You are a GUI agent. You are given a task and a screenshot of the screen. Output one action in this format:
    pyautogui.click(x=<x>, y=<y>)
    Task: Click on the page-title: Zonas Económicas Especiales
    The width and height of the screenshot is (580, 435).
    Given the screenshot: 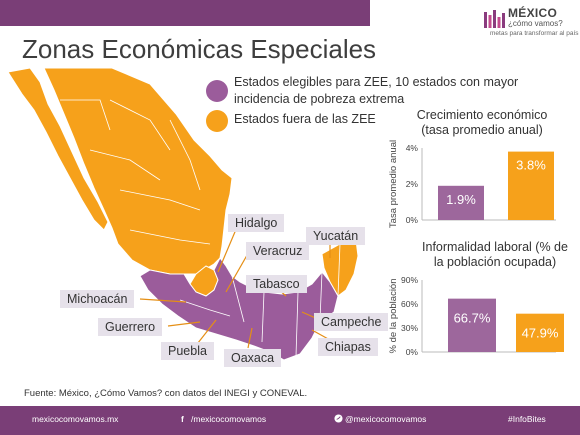 What is the action you would take?
    pyautogui.click(x=199, y=49)
    